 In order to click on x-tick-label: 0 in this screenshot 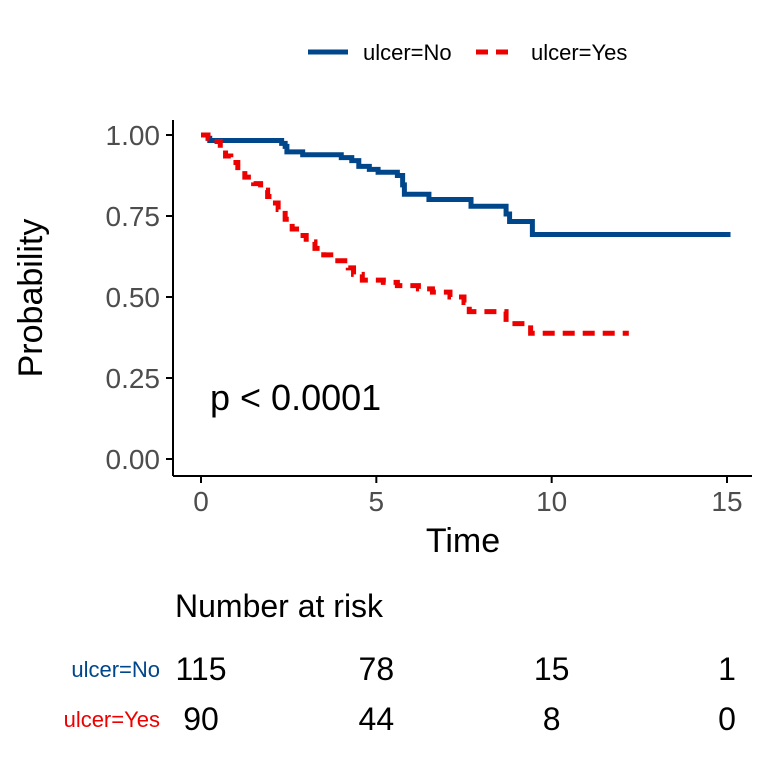, I will do `click(201, 501)`.